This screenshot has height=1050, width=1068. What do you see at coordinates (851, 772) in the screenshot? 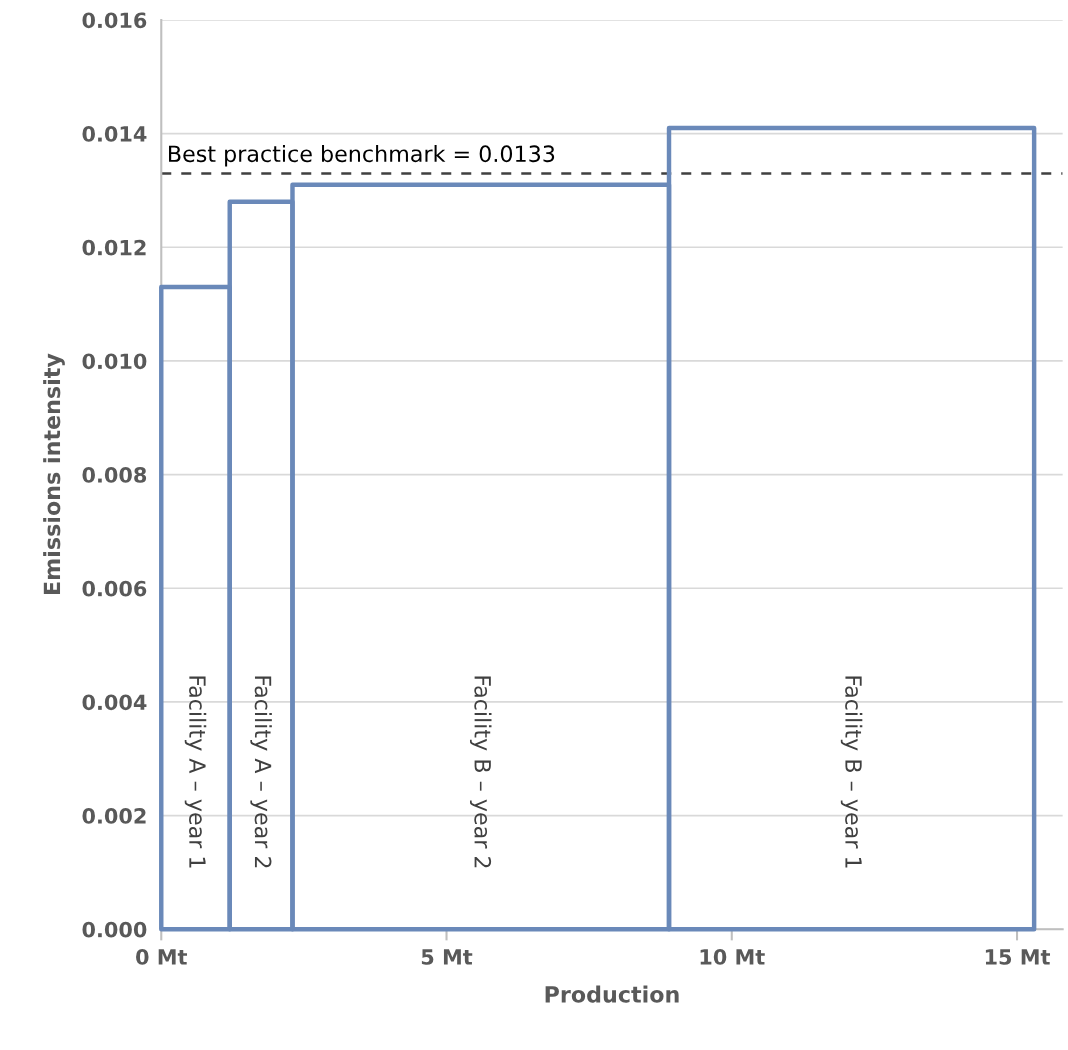
I see `annotation: Facility B – year 1` at bounding box center [851, 772].